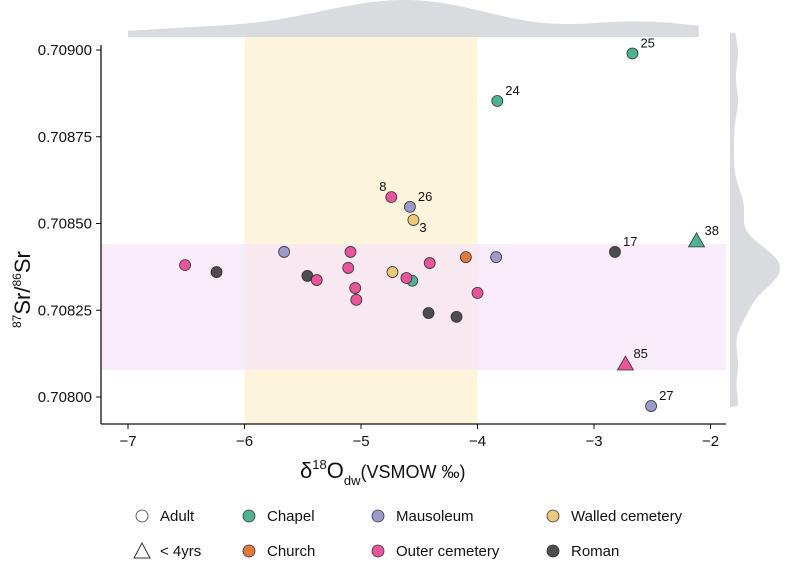  I want to click on y-tick-label: 0.70875, so click(65, 137).